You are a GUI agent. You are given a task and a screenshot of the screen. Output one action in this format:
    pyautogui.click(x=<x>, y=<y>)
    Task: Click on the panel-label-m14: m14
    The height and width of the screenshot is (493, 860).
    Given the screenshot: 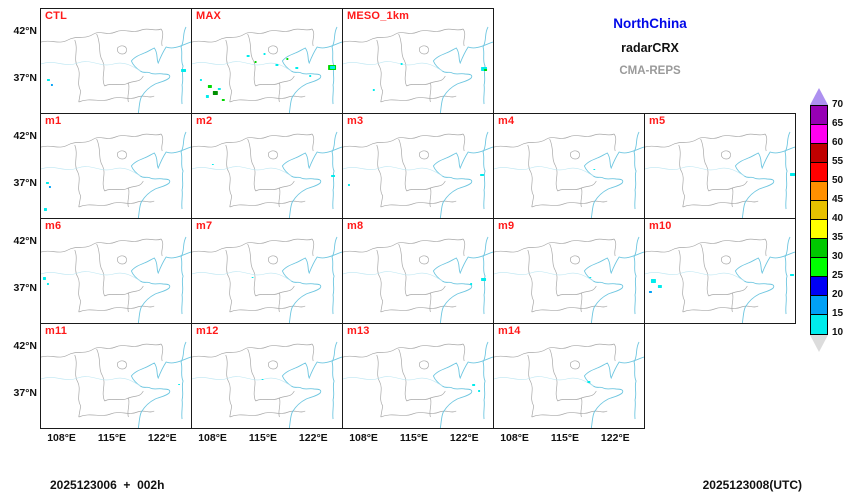 What is the action you would take?
    pyautogui.click(x=509, y=331)
    